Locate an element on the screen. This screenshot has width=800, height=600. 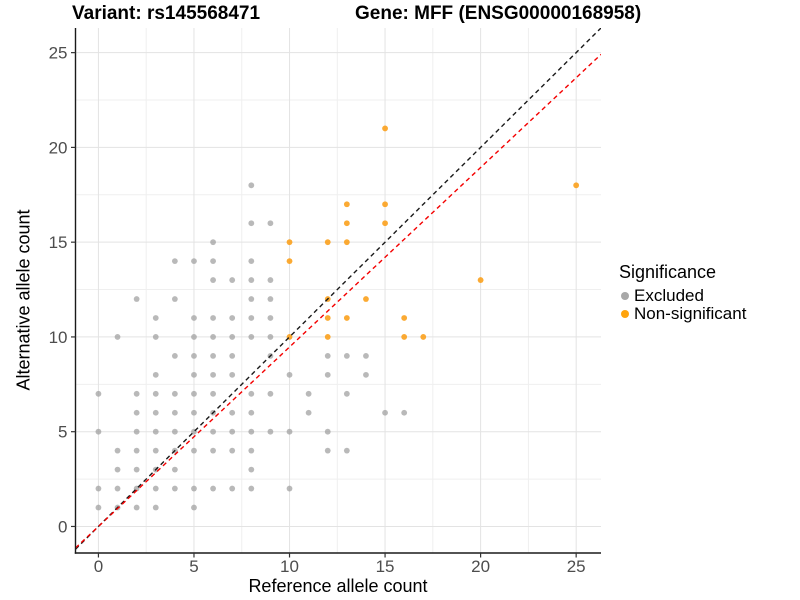
excluded-dot-icon is located at coordinates (625, 296).